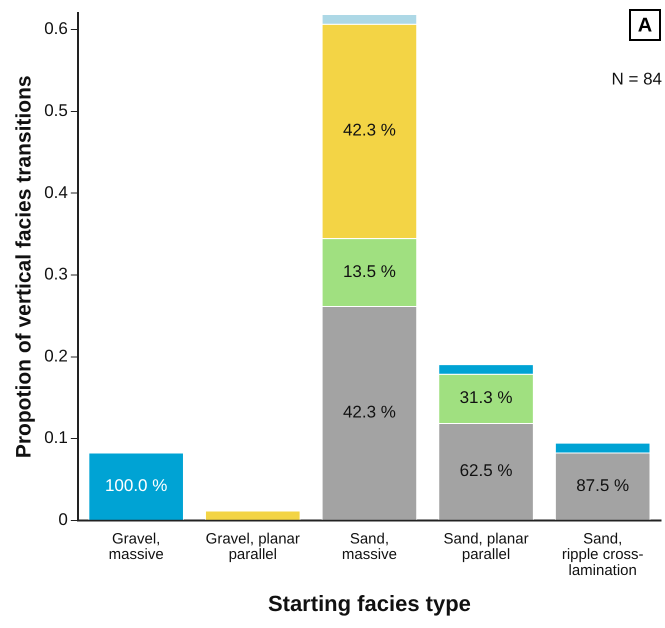 The width and height of the screenshot is (665, 628). Describe the element at coordinates (56, 356) in the screenshot. I see `y-tick-label: 0.2` at that location.